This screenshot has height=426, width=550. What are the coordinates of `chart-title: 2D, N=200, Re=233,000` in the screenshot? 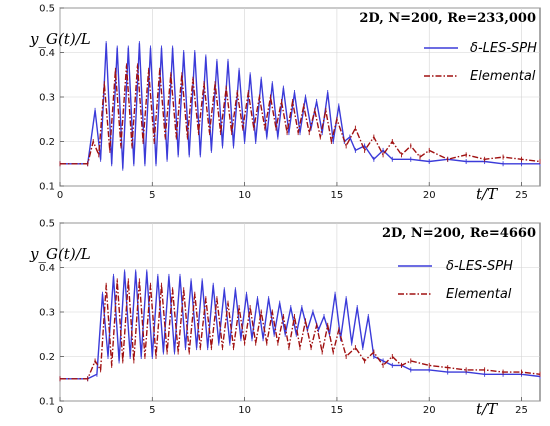 It's located at (447, 18).